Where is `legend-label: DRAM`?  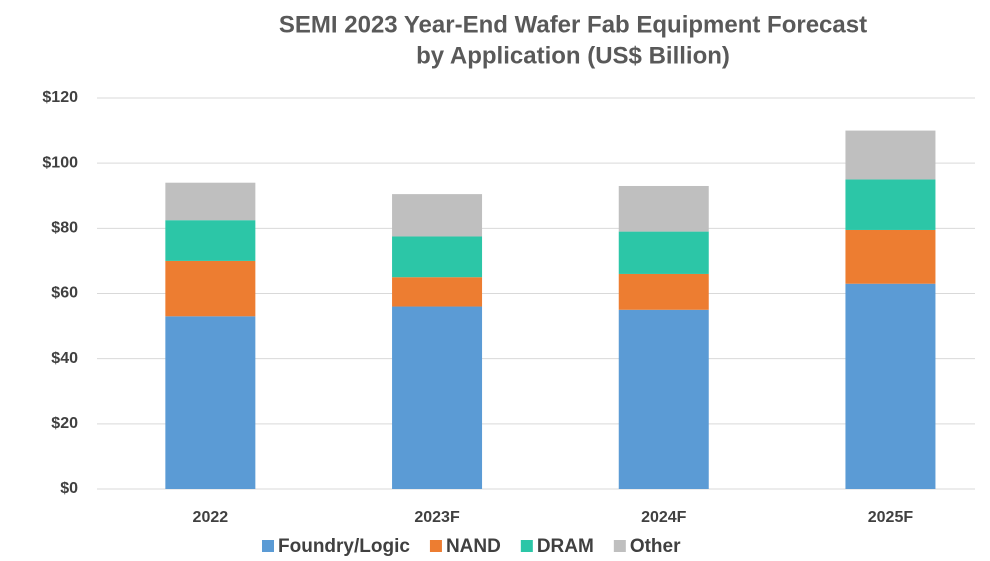 legend-label: DRAM is located at coordinates (565, 546).